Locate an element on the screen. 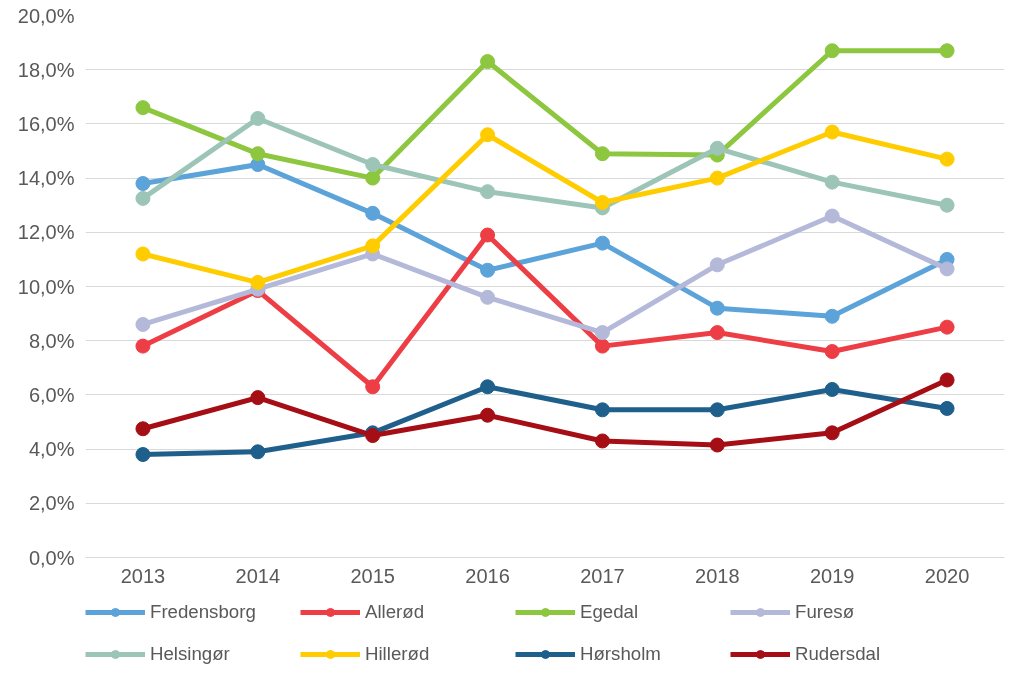  y-tick-label: 2,0% is located at coordinates (51, 503).